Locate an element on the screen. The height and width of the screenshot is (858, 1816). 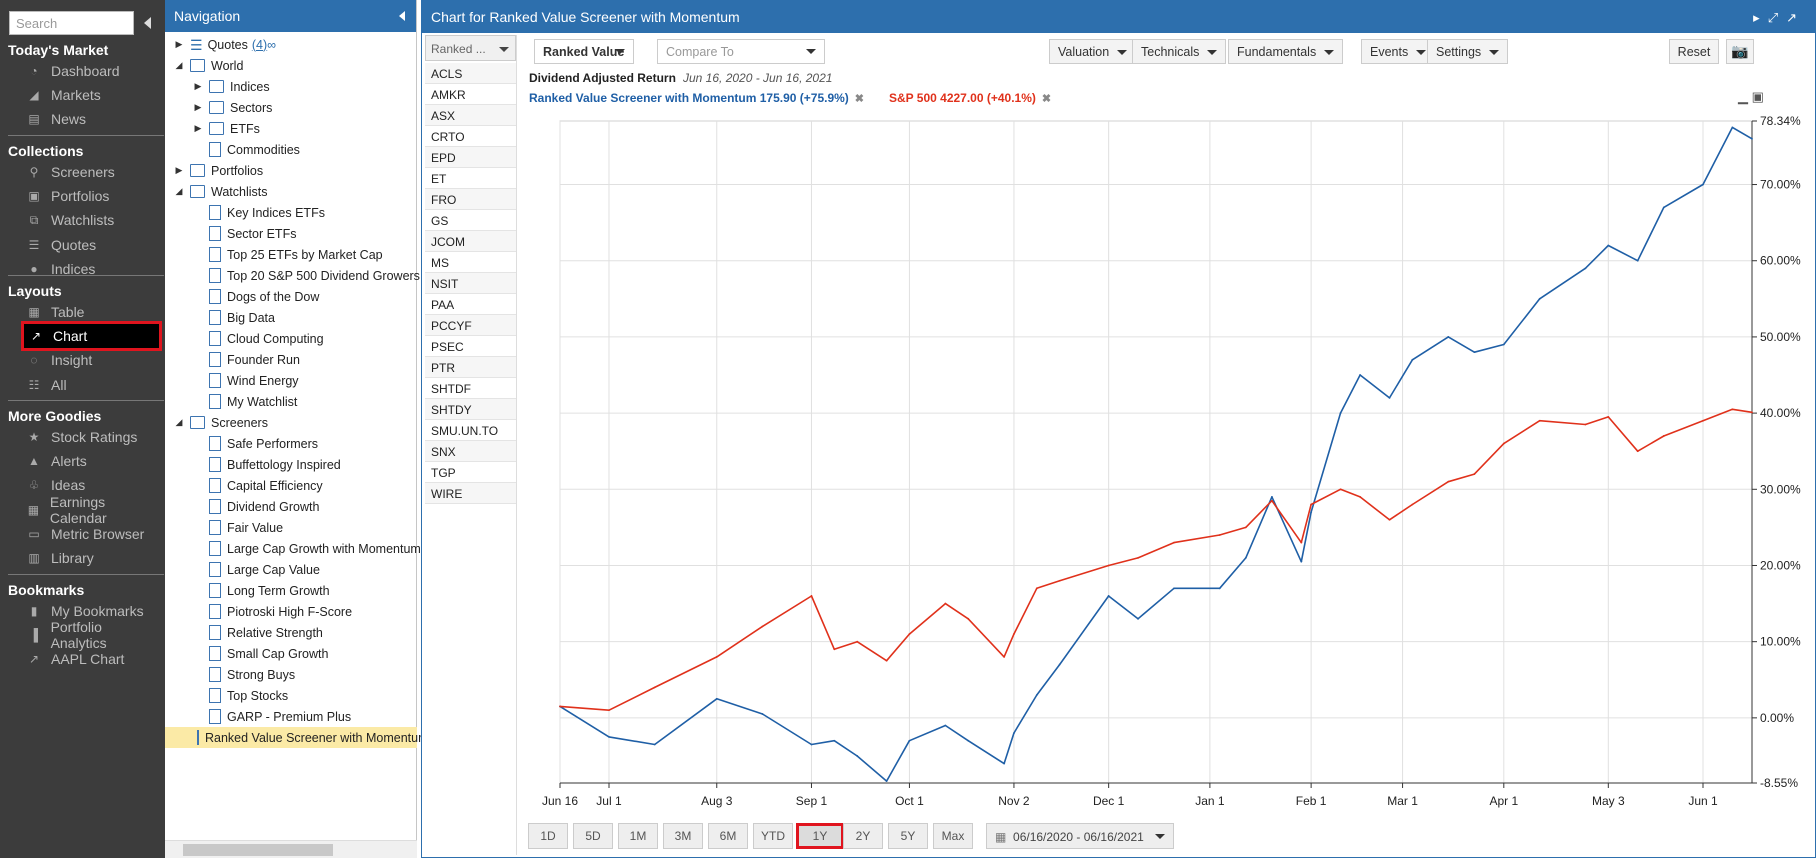
toolbar-events-dropdown: Events is located at coordinates (1398, 51).